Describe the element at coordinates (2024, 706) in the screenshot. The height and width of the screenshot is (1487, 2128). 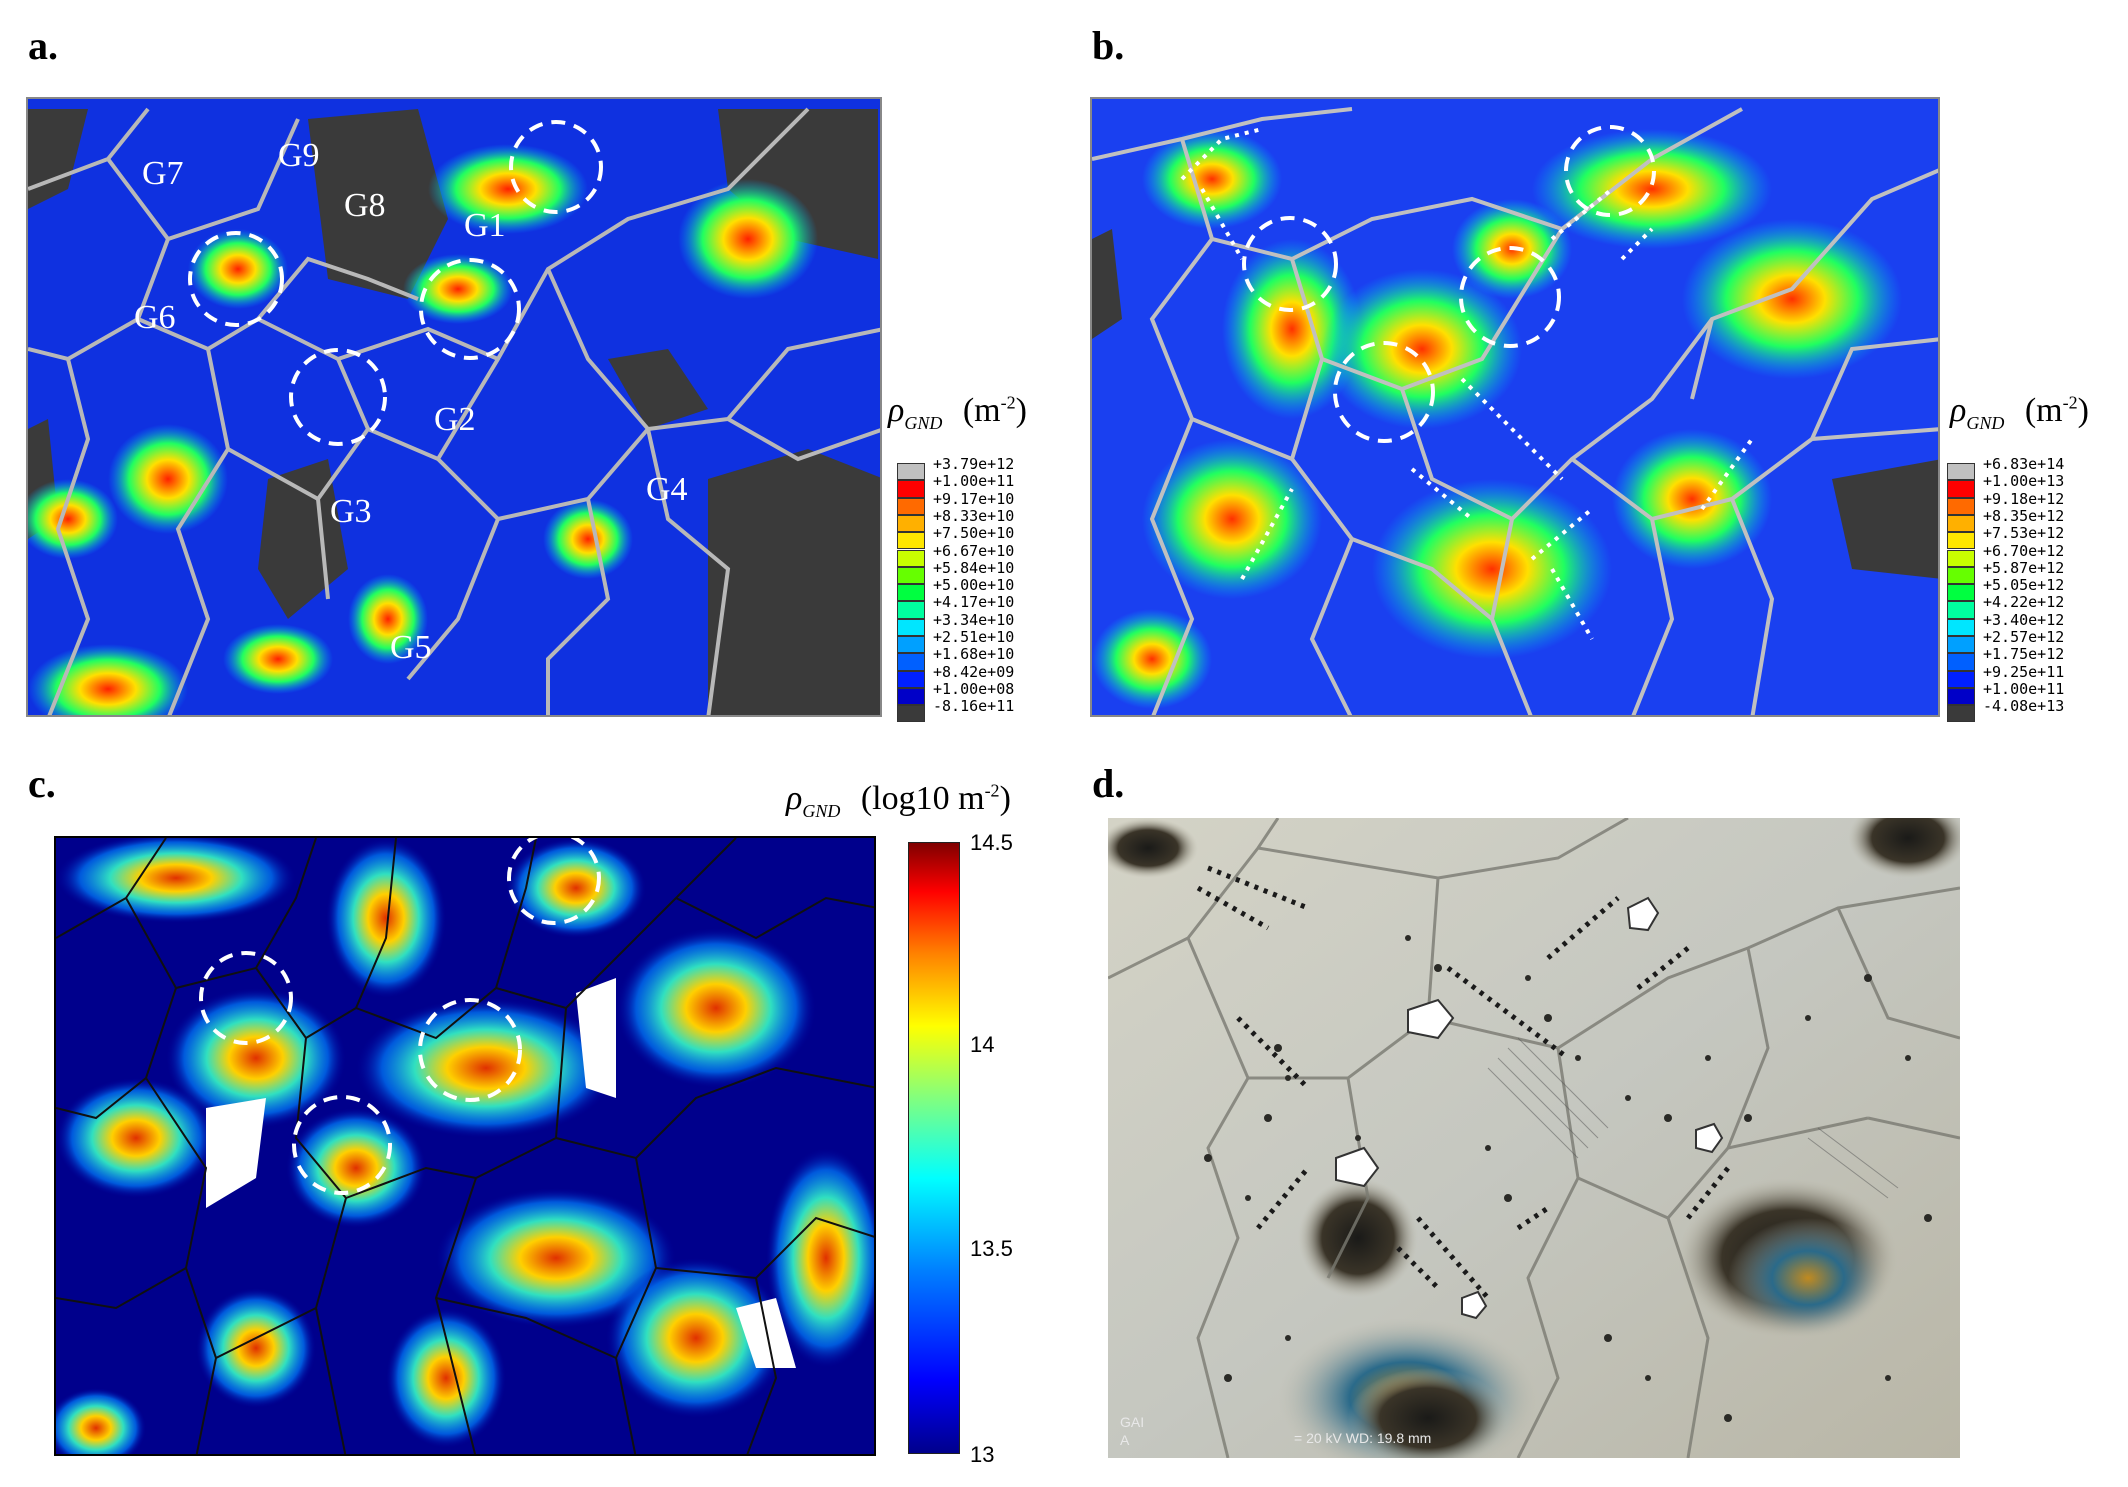
I see `legend-value: -4.08e+13` at that location.